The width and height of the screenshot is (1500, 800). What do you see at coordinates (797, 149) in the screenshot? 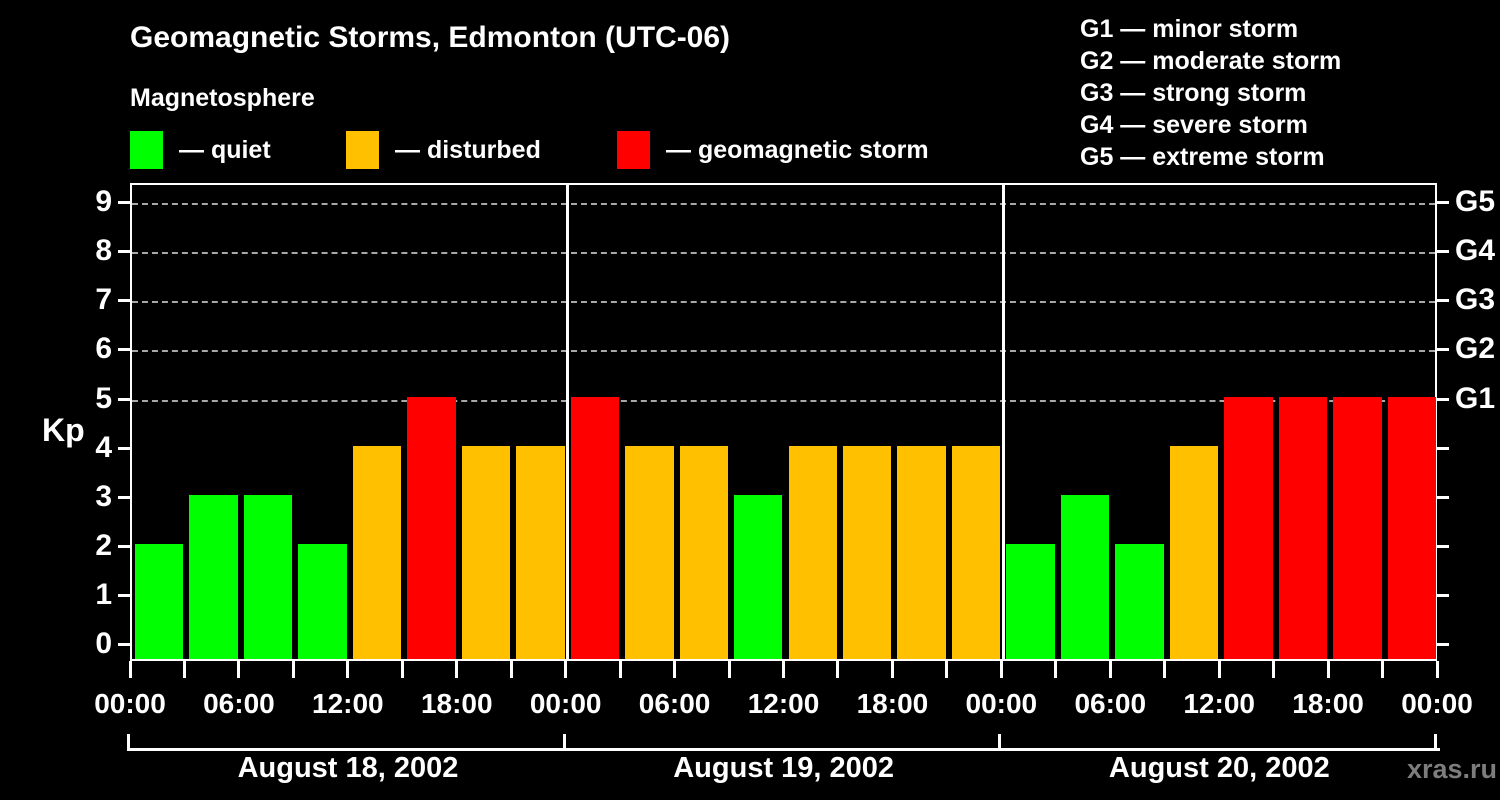
I see `legend-item-label: — geomagnetic storm` at bounding box center [797, 149].